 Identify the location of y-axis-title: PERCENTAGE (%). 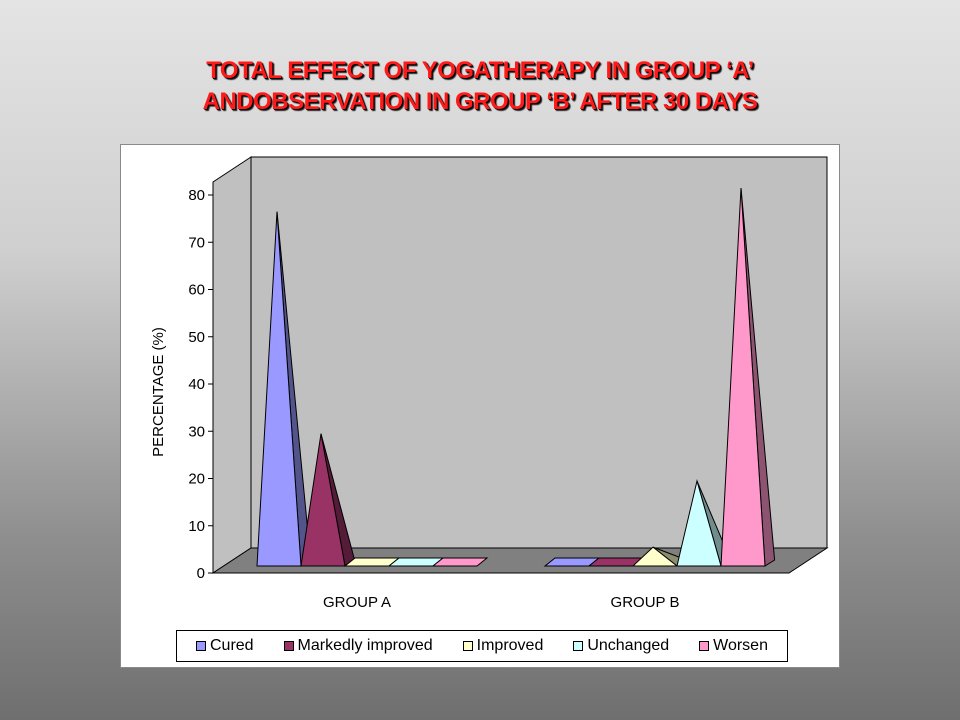
(158, 392).